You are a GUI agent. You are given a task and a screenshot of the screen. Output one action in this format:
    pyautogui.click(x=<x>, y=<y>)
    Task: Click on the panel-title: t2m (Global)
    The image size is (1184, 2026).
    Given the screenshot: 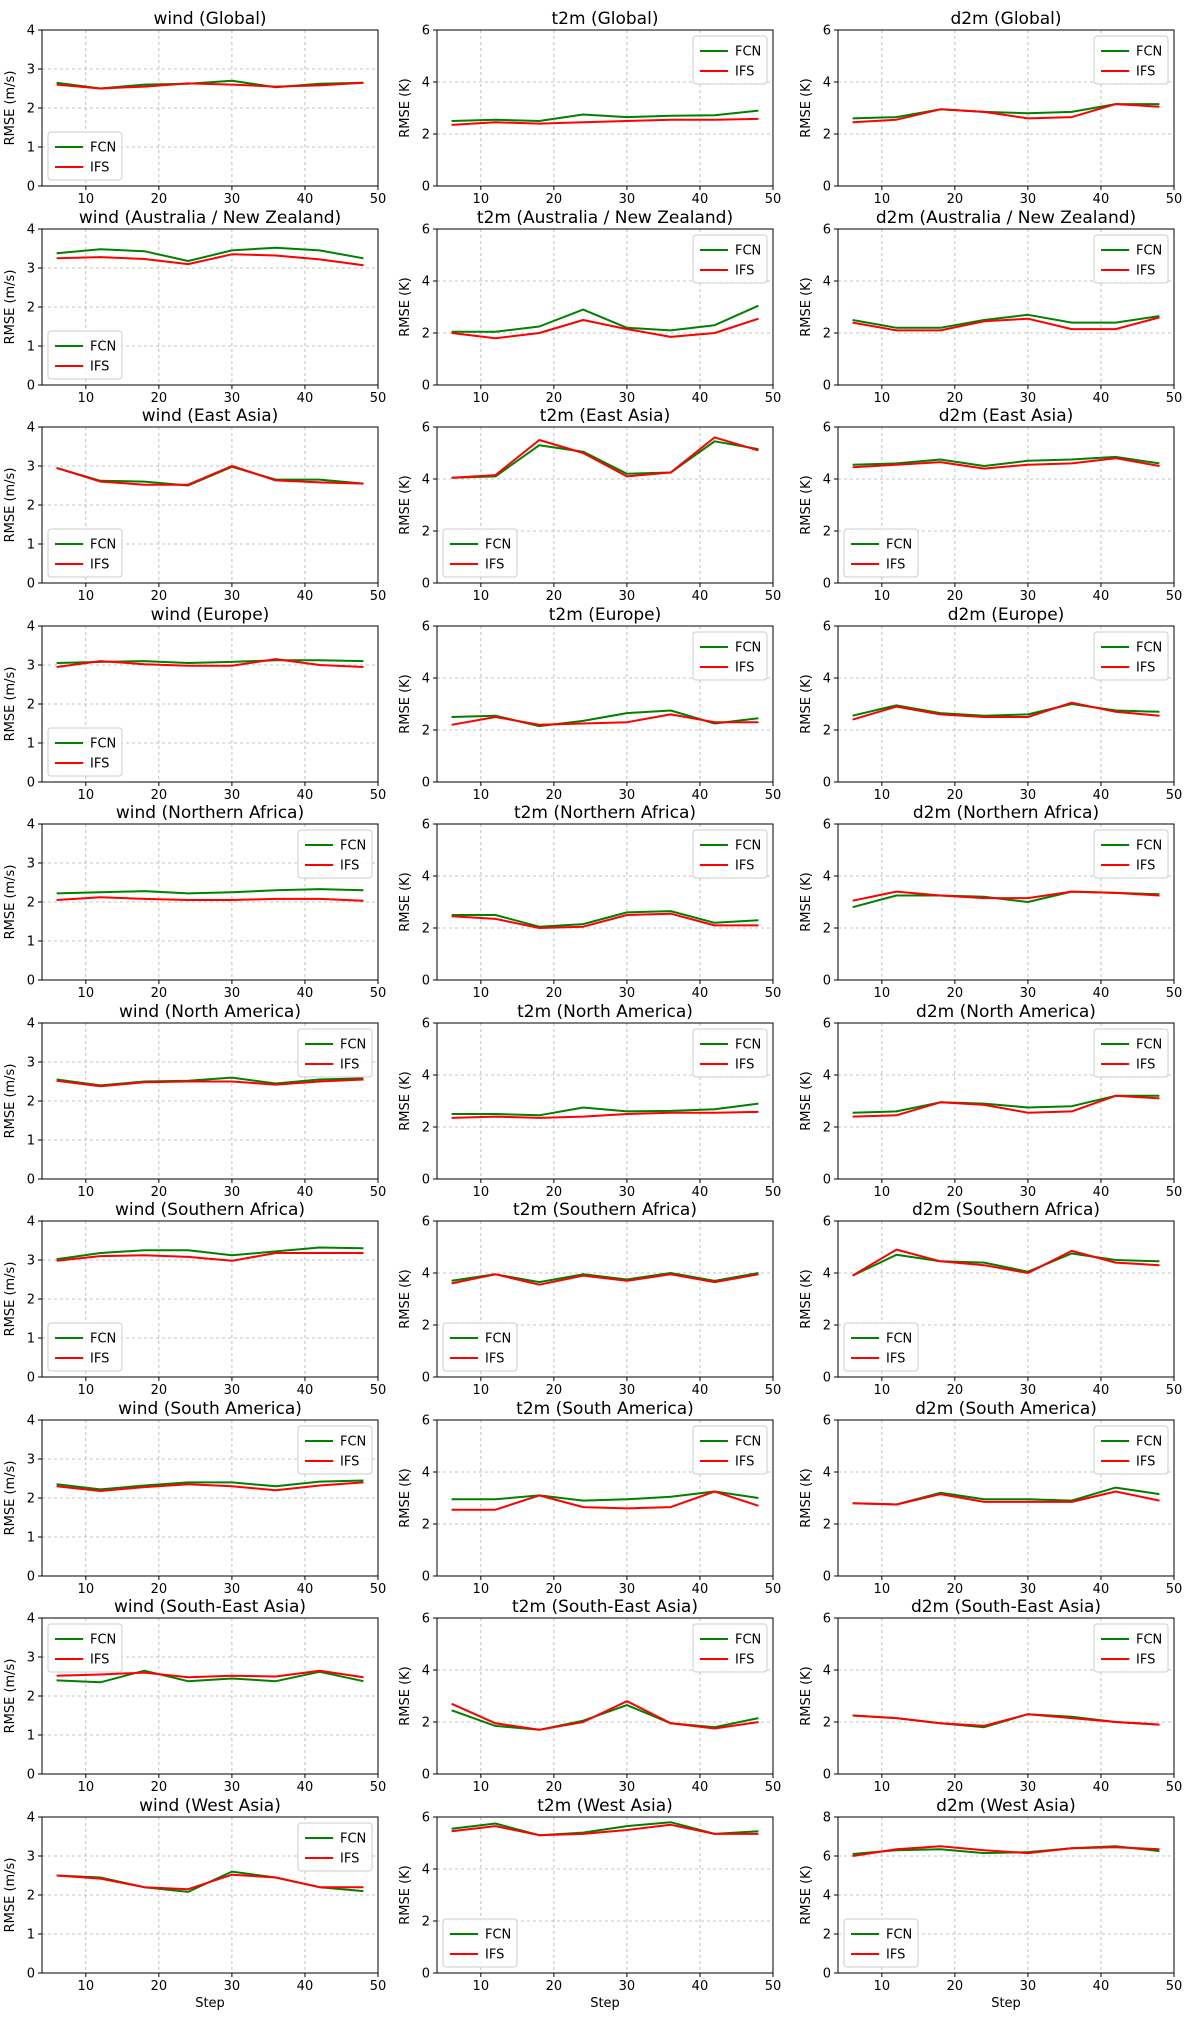 What is the action you would take?
    pyautogui.click(x=605, y=19)
    